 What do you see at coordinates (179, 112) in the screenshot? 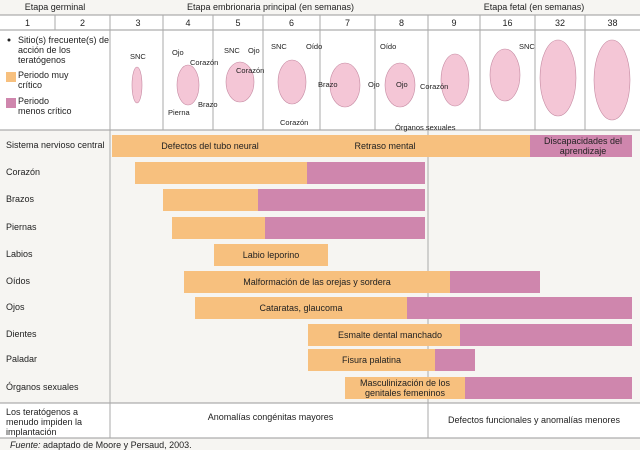
I see `embryo-label: Pierna` at bounding box center [179, 112].